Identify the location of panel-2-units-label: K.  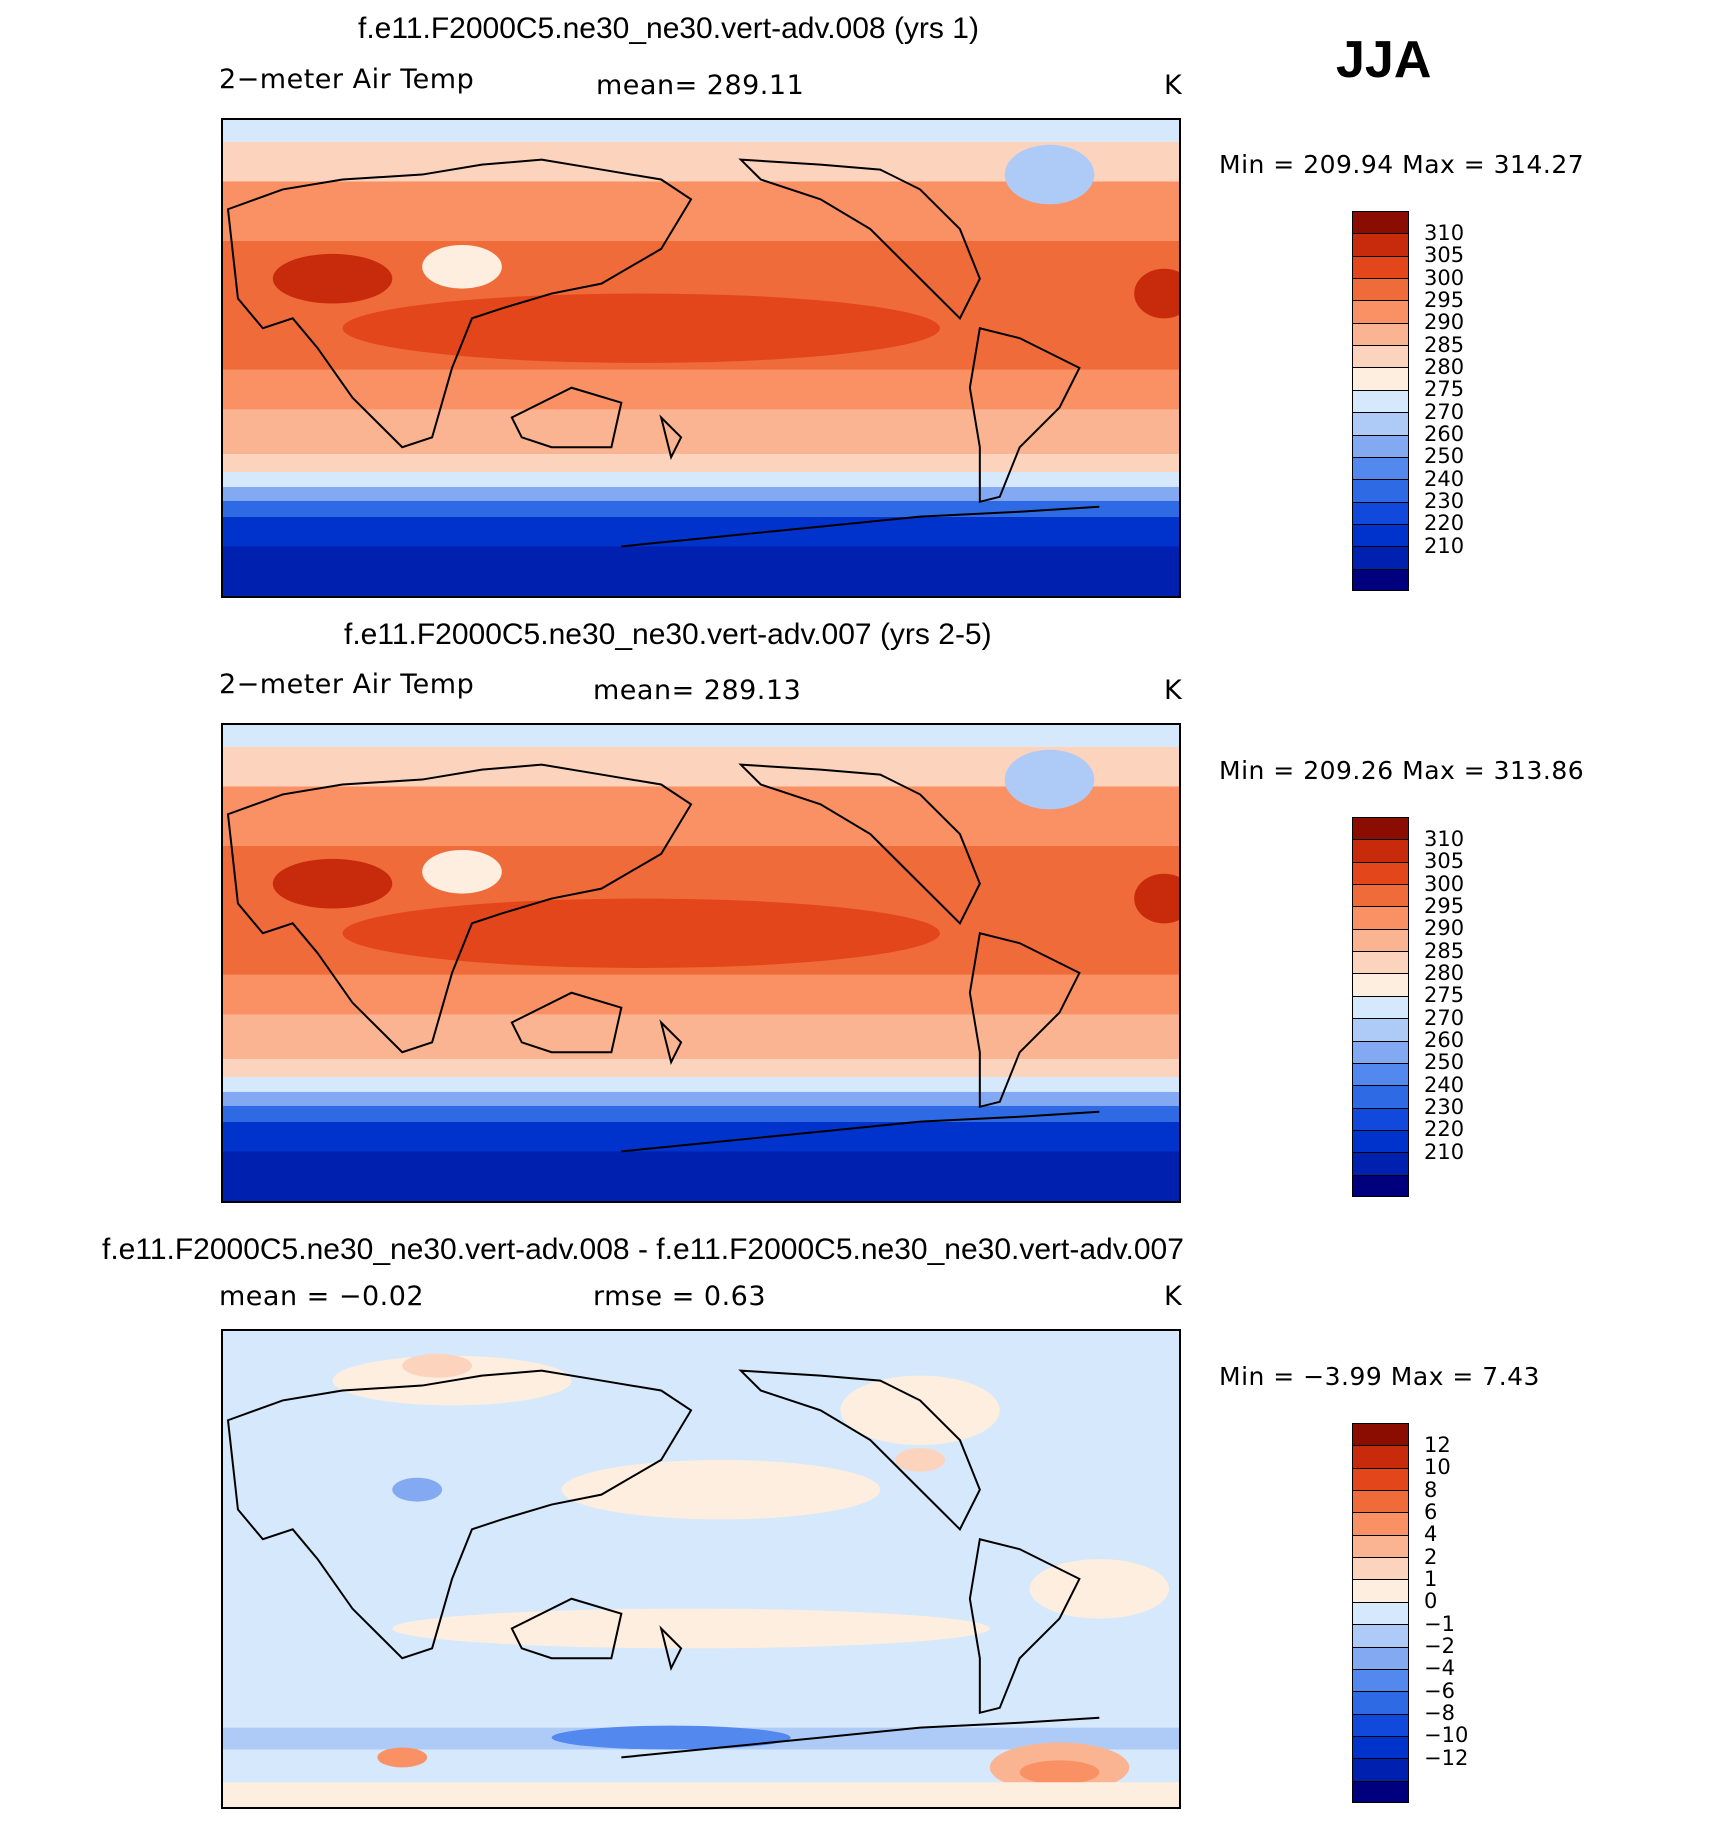
(1173, 690).